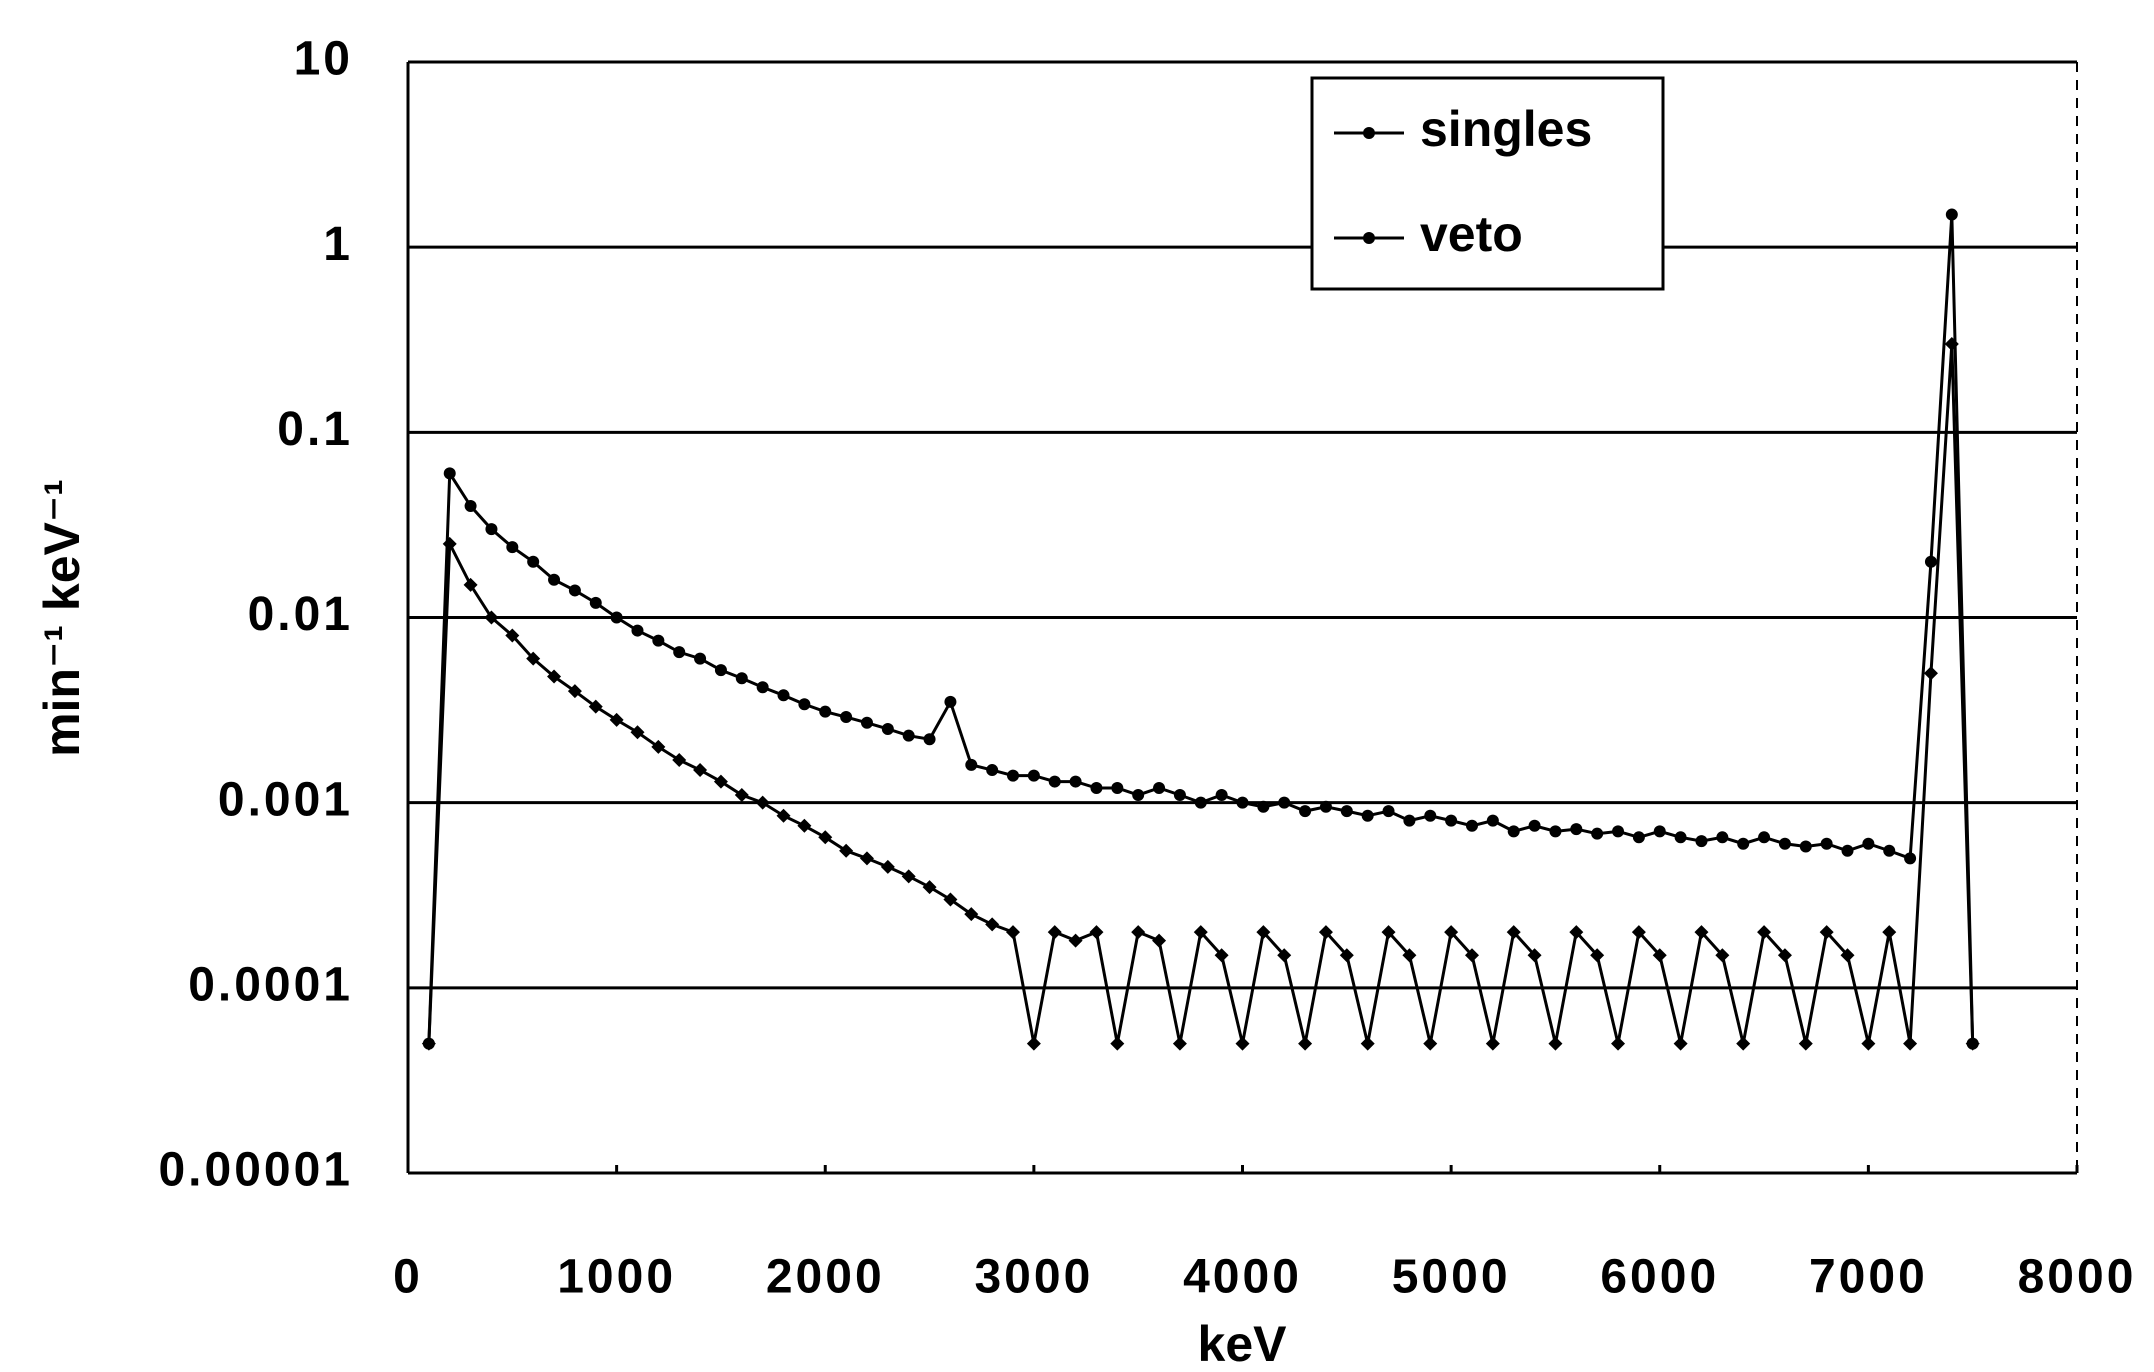 This screenshot has width=2154, height=1372. I want to click on x-tick-label: 1000, so click(616, 1277).